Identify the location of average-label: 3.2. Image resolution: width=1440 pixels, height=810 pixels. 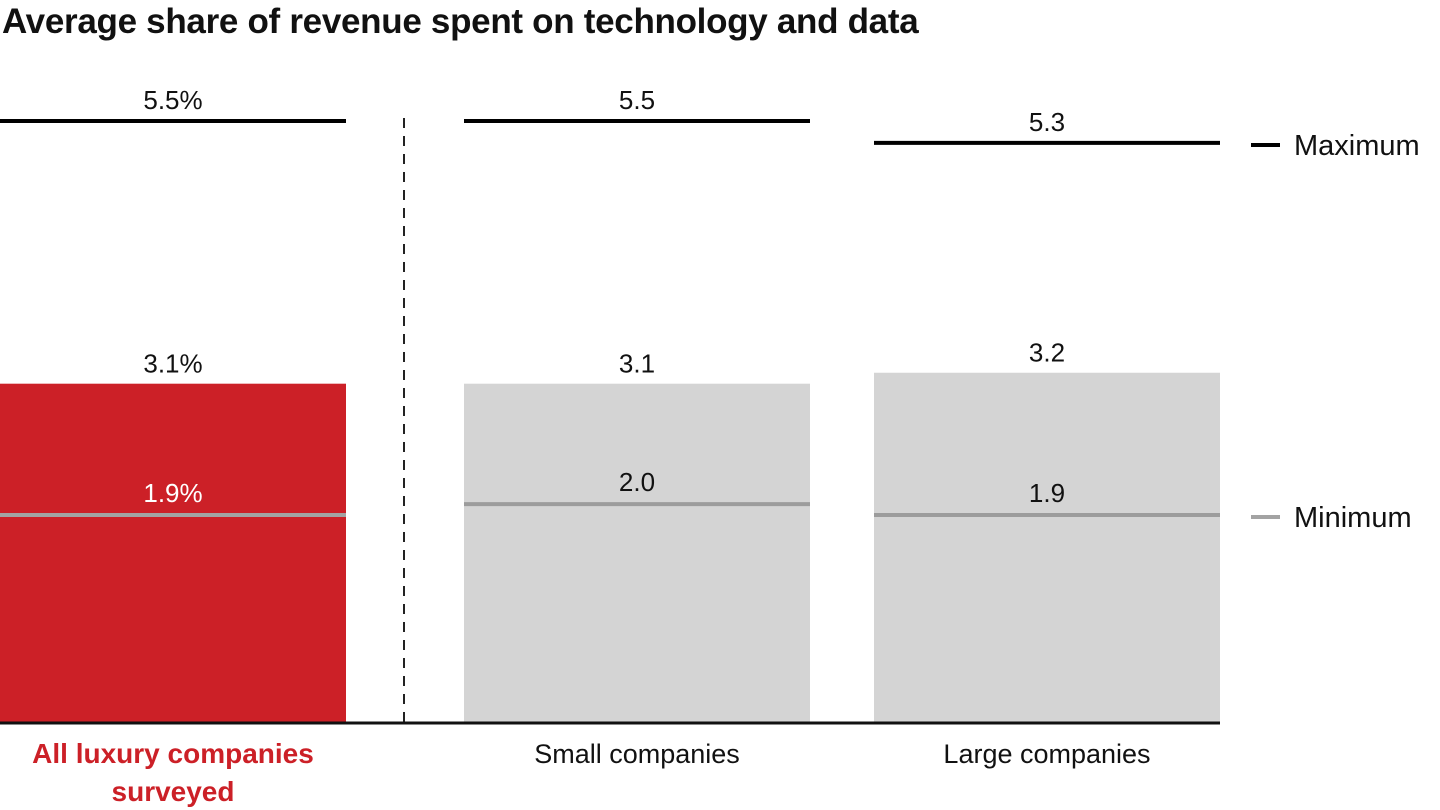
(1047, 353).